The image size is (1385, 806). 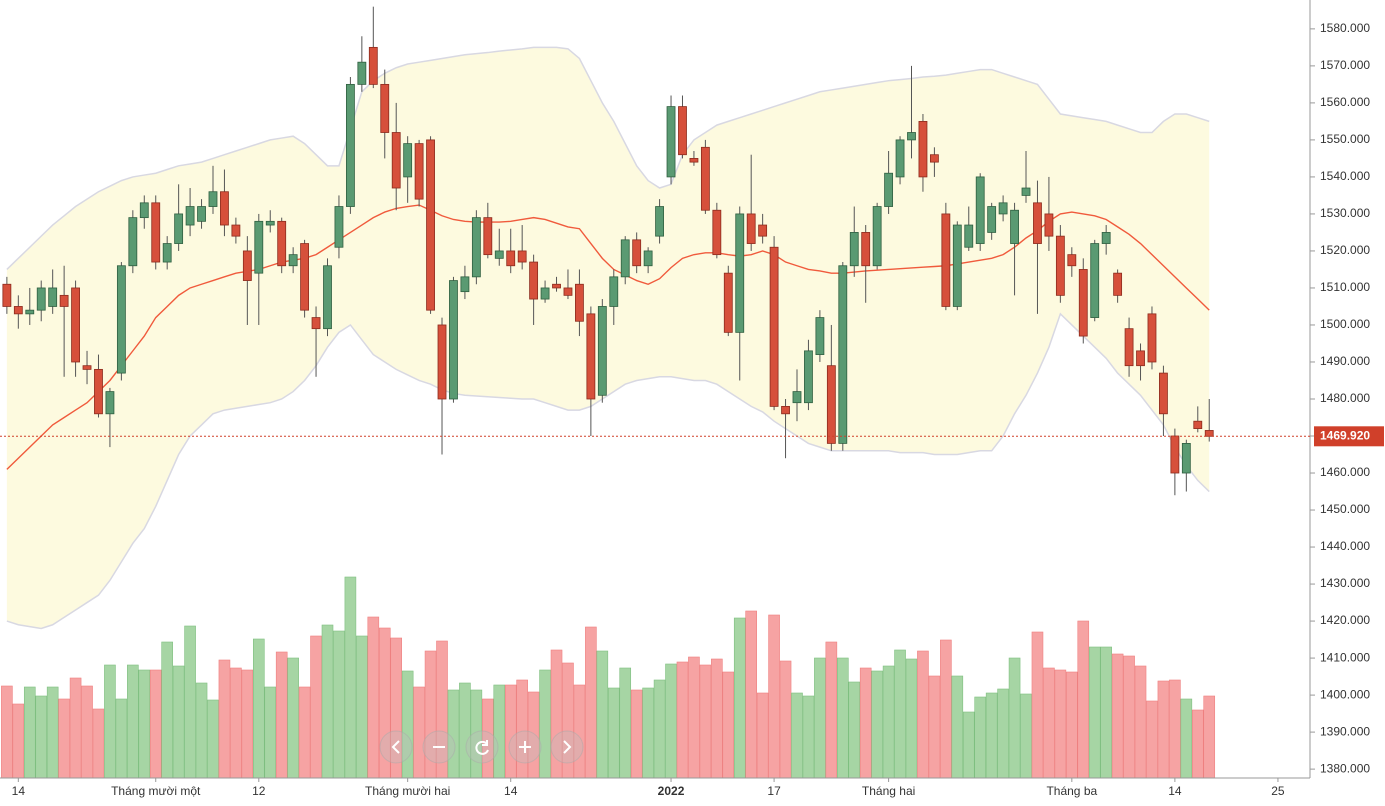 I want to click on x-tick-label: 14, so click(x=1175, y=791).